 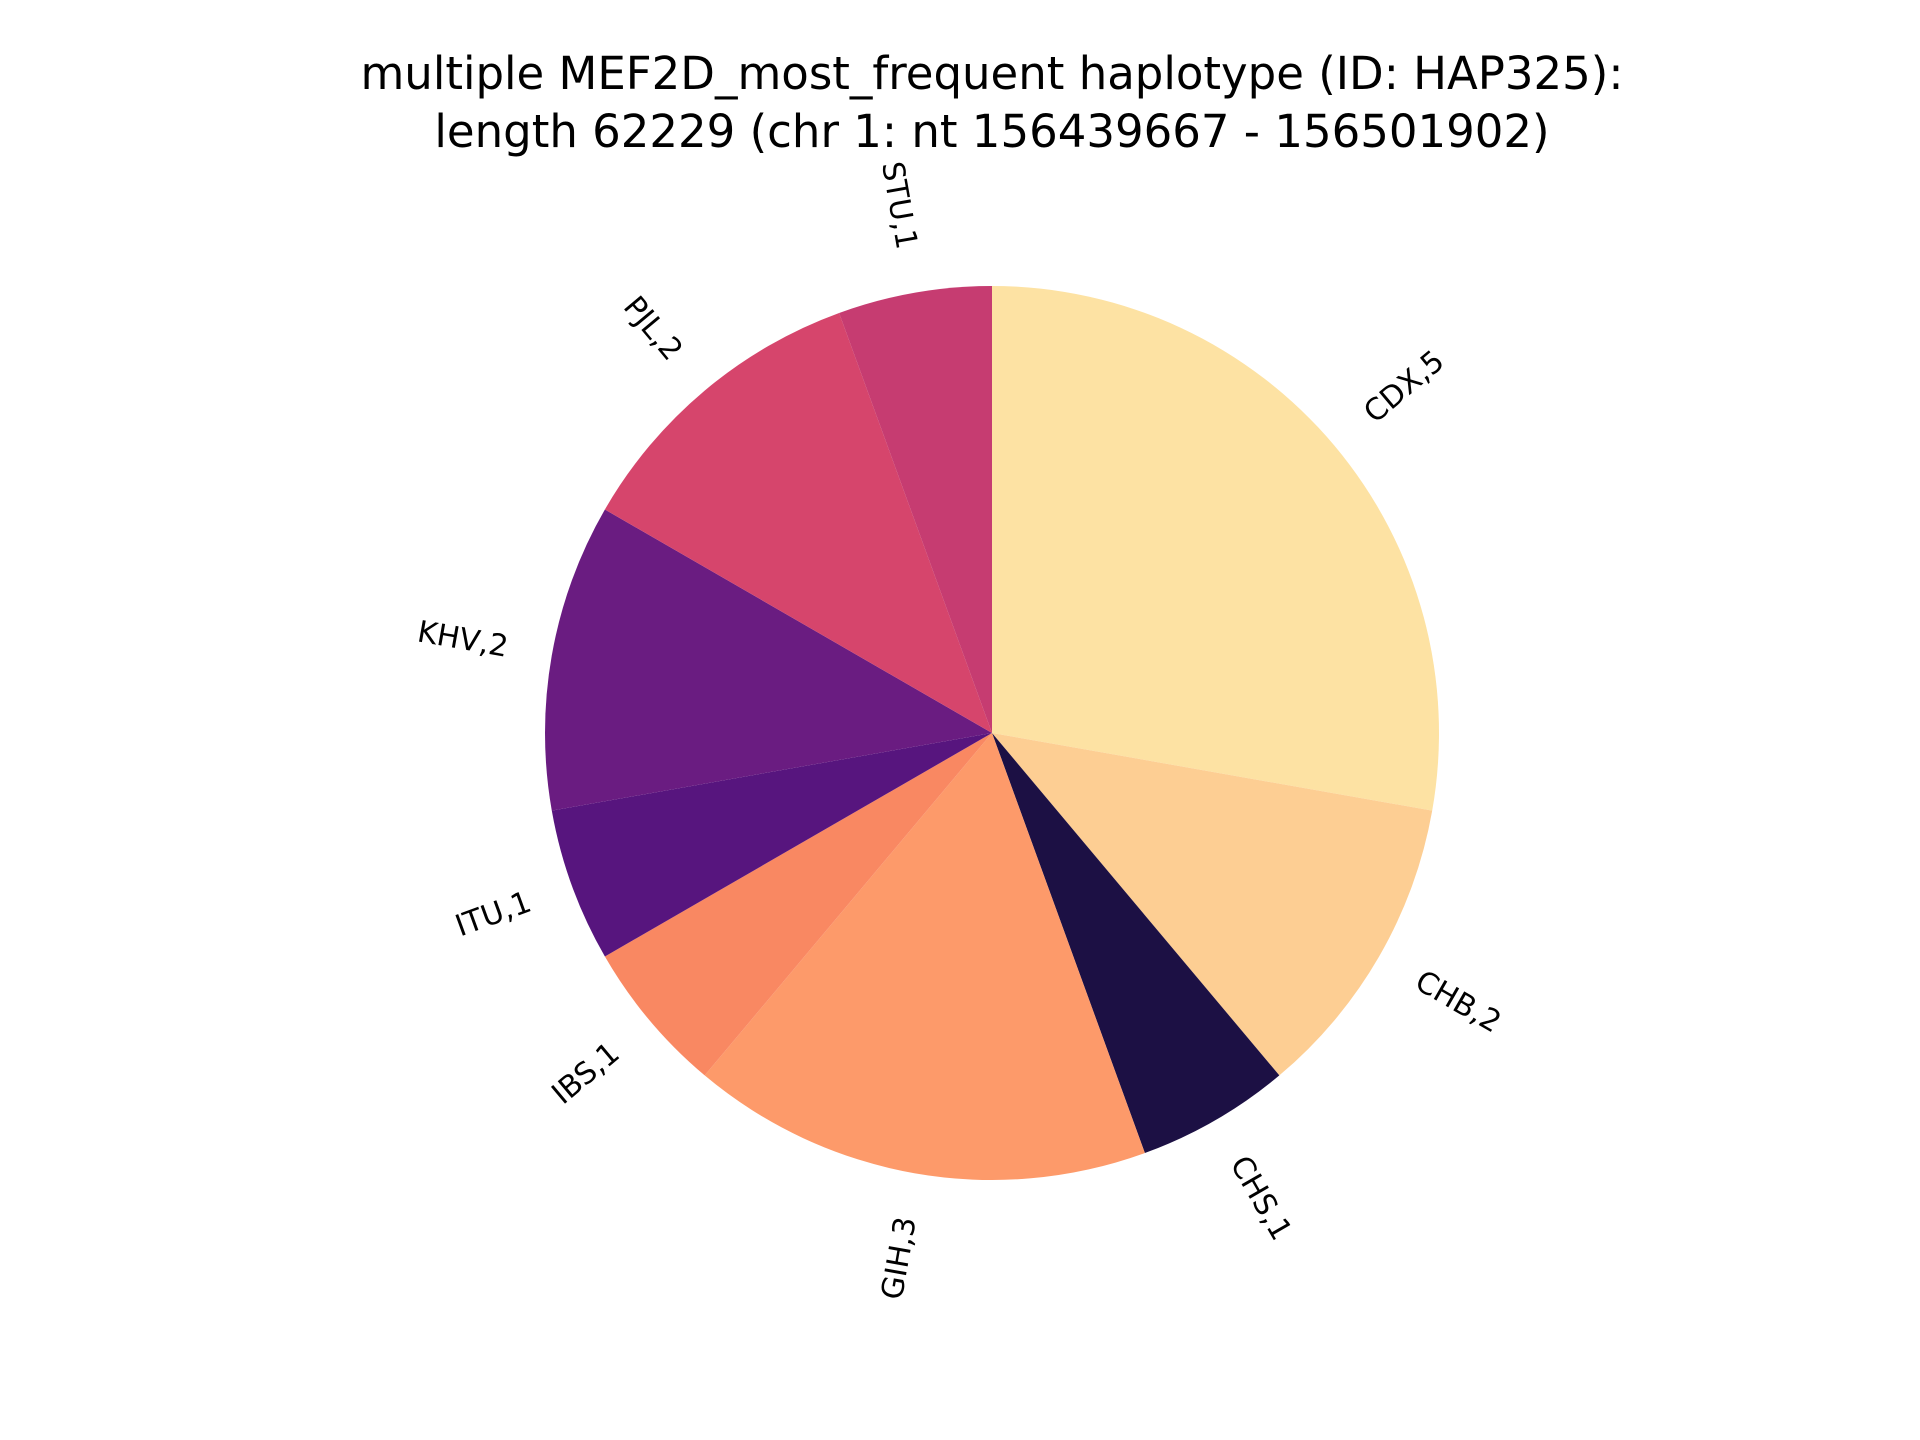 I want to click on pie-slice-chb, so click(x=1212, y=904).